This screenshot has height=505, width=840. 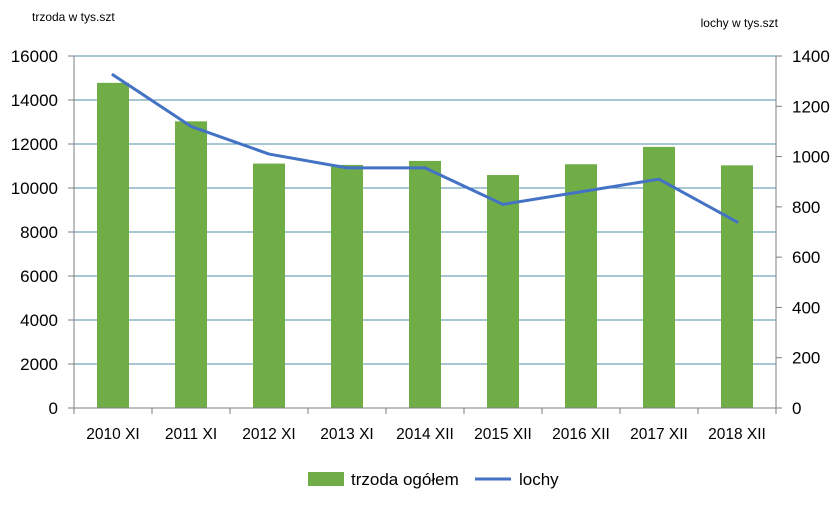 What do you see at coordinates (39, 232) in the screenshot?
I see `left-axis-tick-label: 8000` at bounding box center [39, 232].